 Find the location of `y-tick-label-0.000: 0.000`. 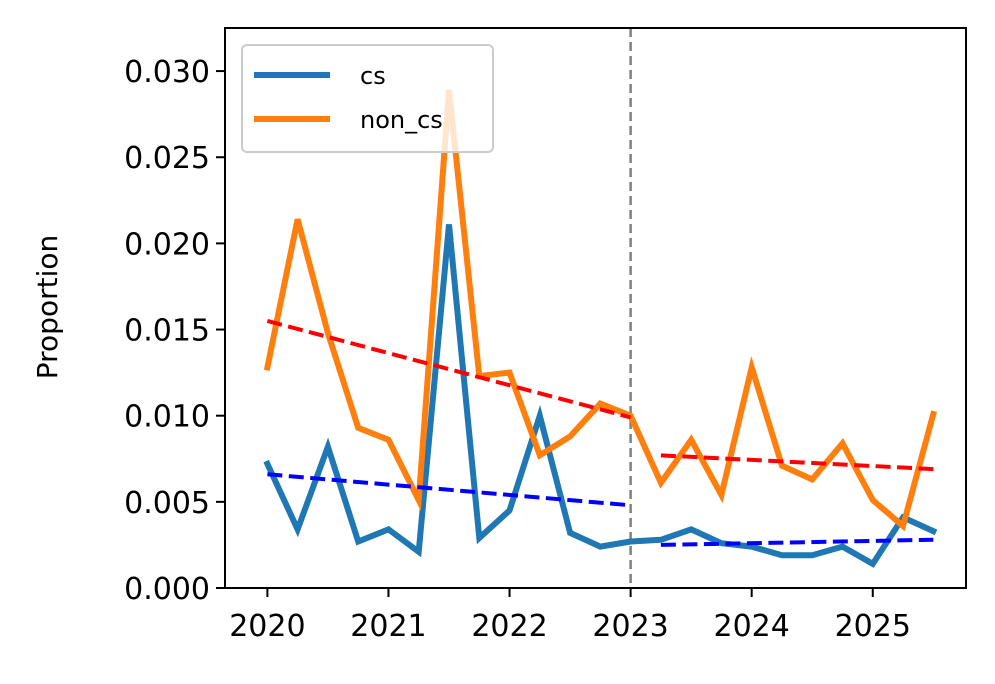

y-tick-label-0.000: 0.000 is located at coordinates (167, 589).